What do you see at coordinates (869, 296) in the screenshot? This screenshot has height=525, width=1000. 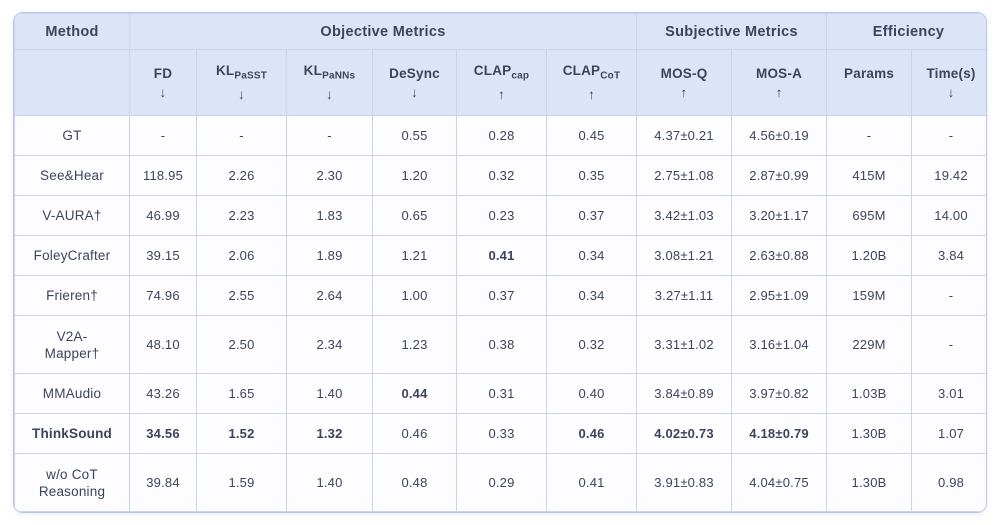 I see `value-cell: 159M` at bounding box center [869, 296].